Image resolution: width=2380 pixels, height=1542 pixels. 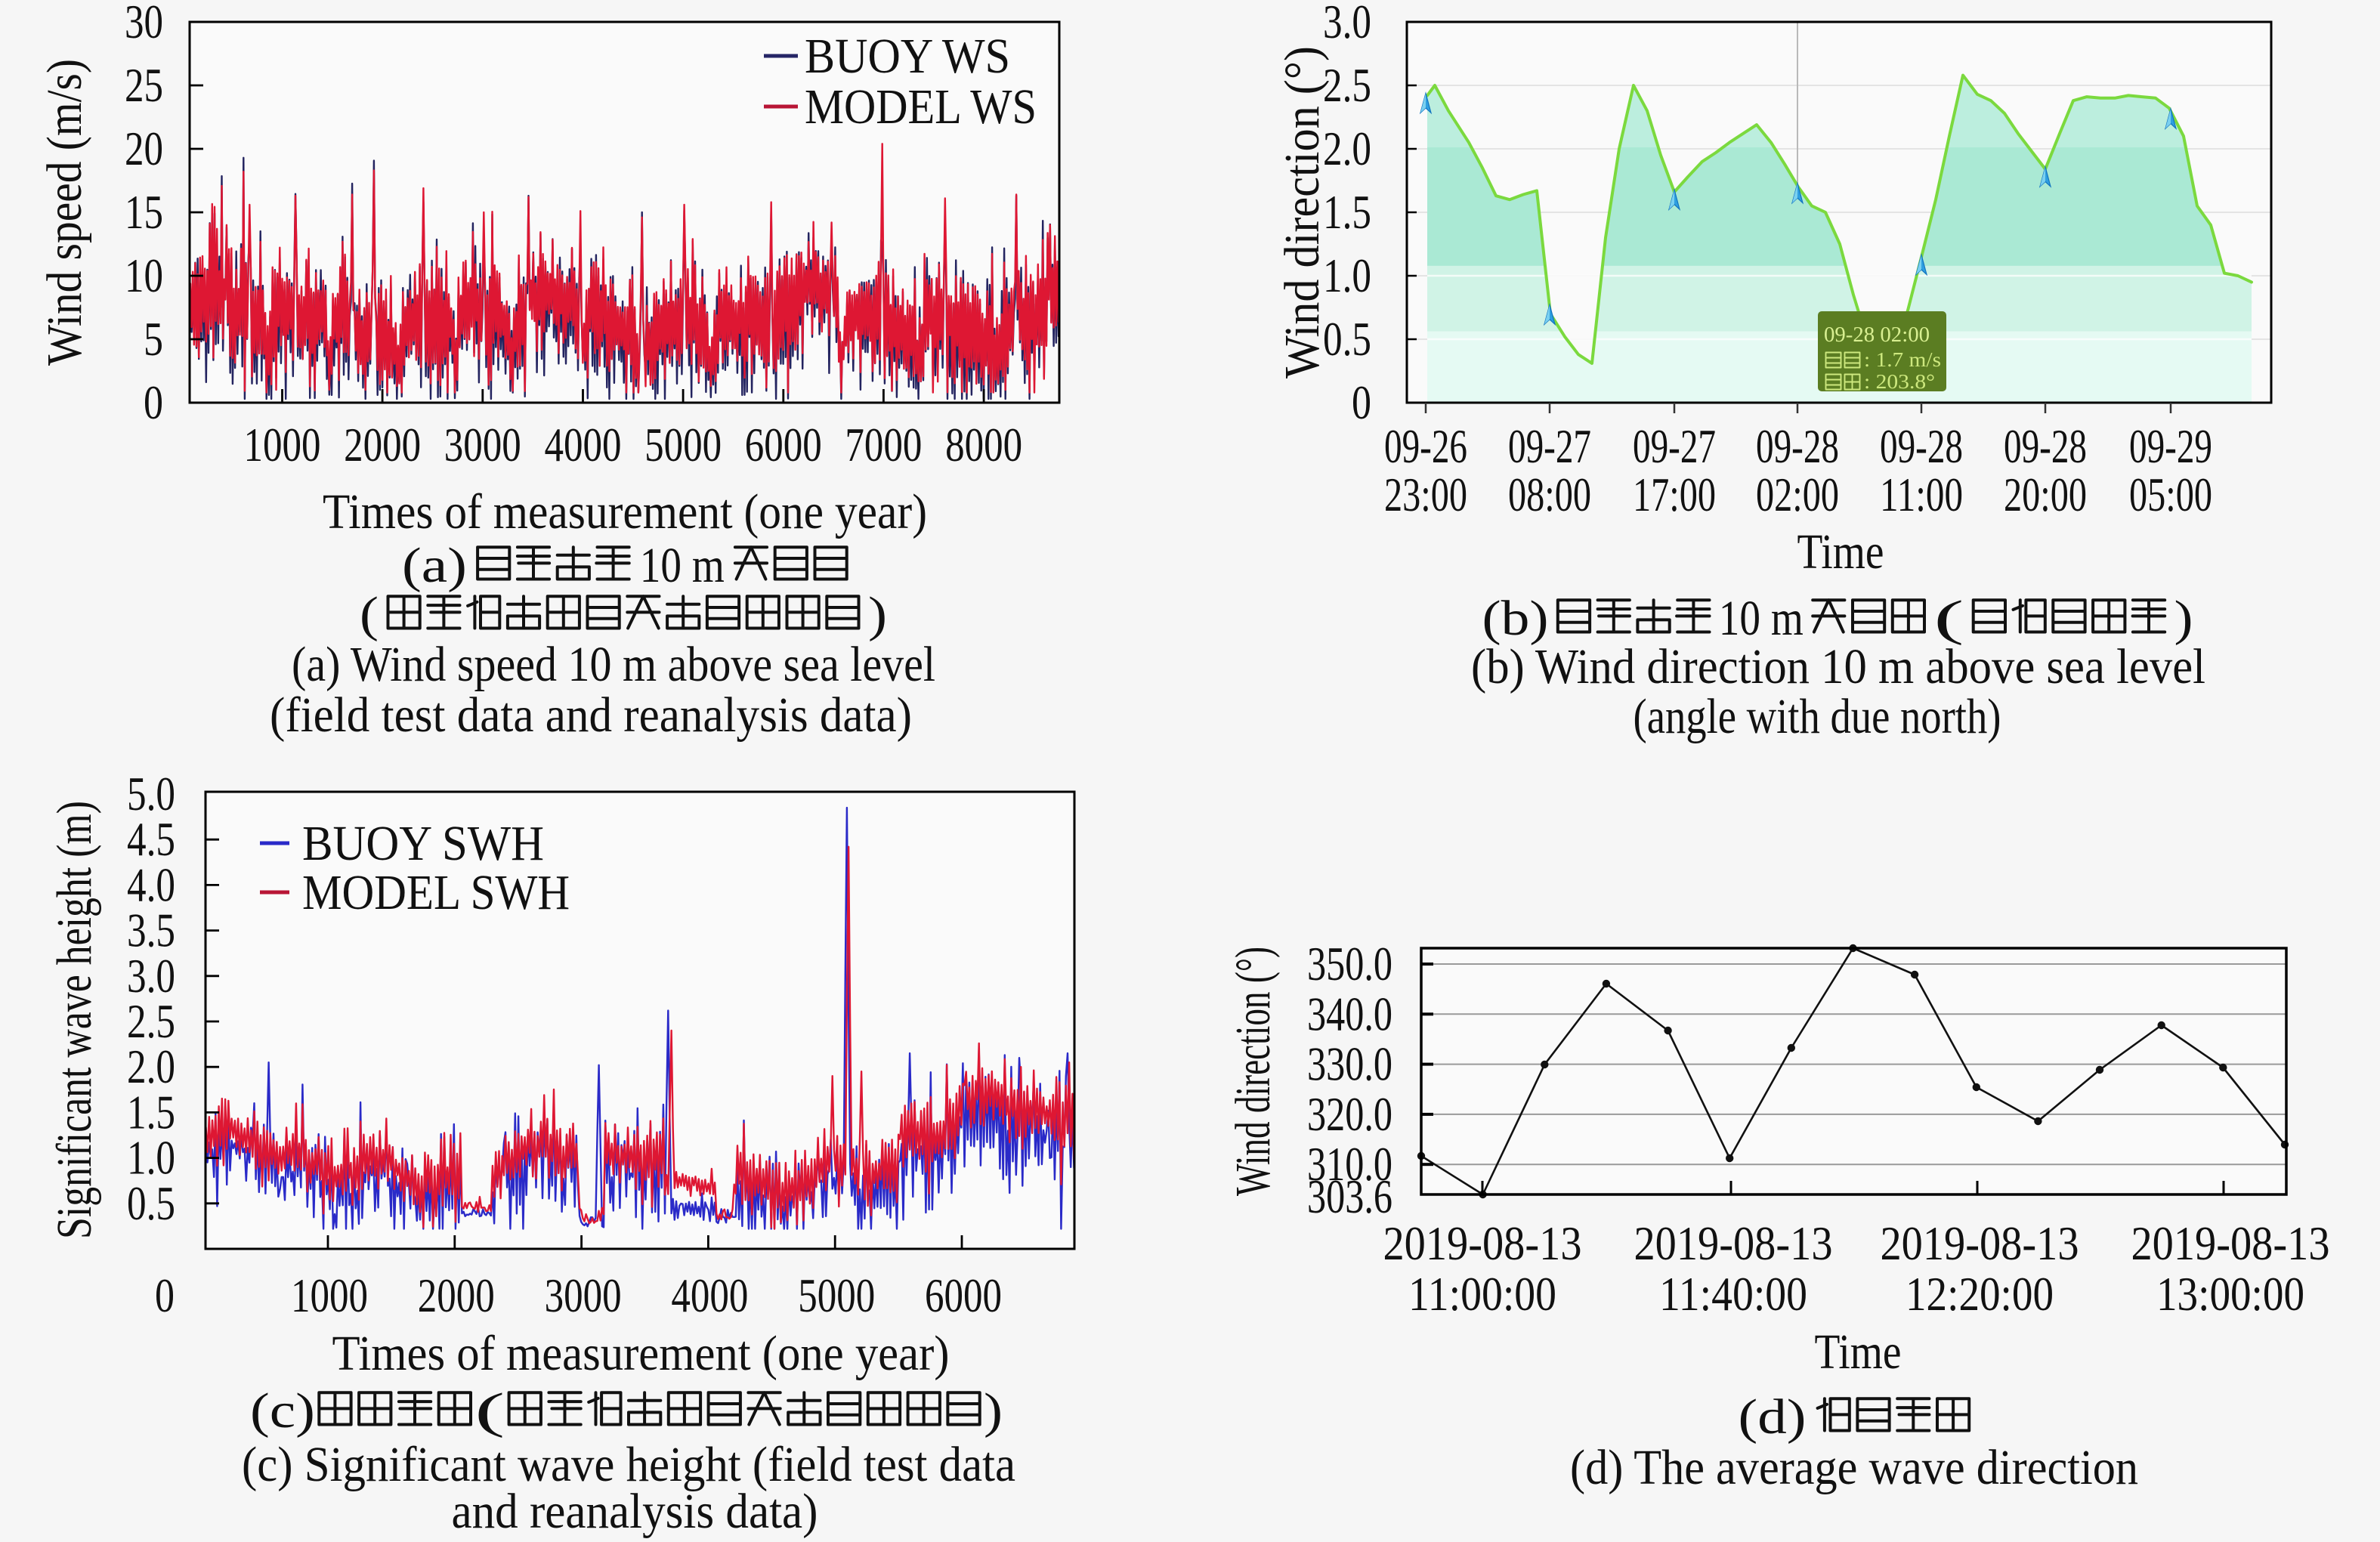 What do you see at coordinates (1349, 1064) in the screenshot?
I see `svg-text: 330.0` at bounding box center [1349, 1064].